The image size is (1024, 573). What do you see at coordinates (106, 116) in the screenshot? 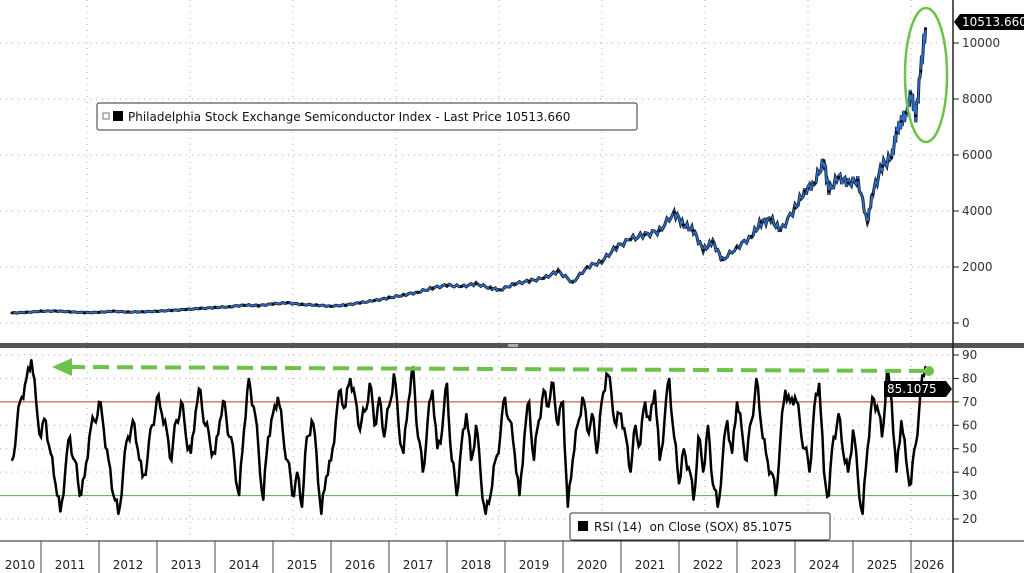
I see `expand-icon` at bounding box center [106, 116].